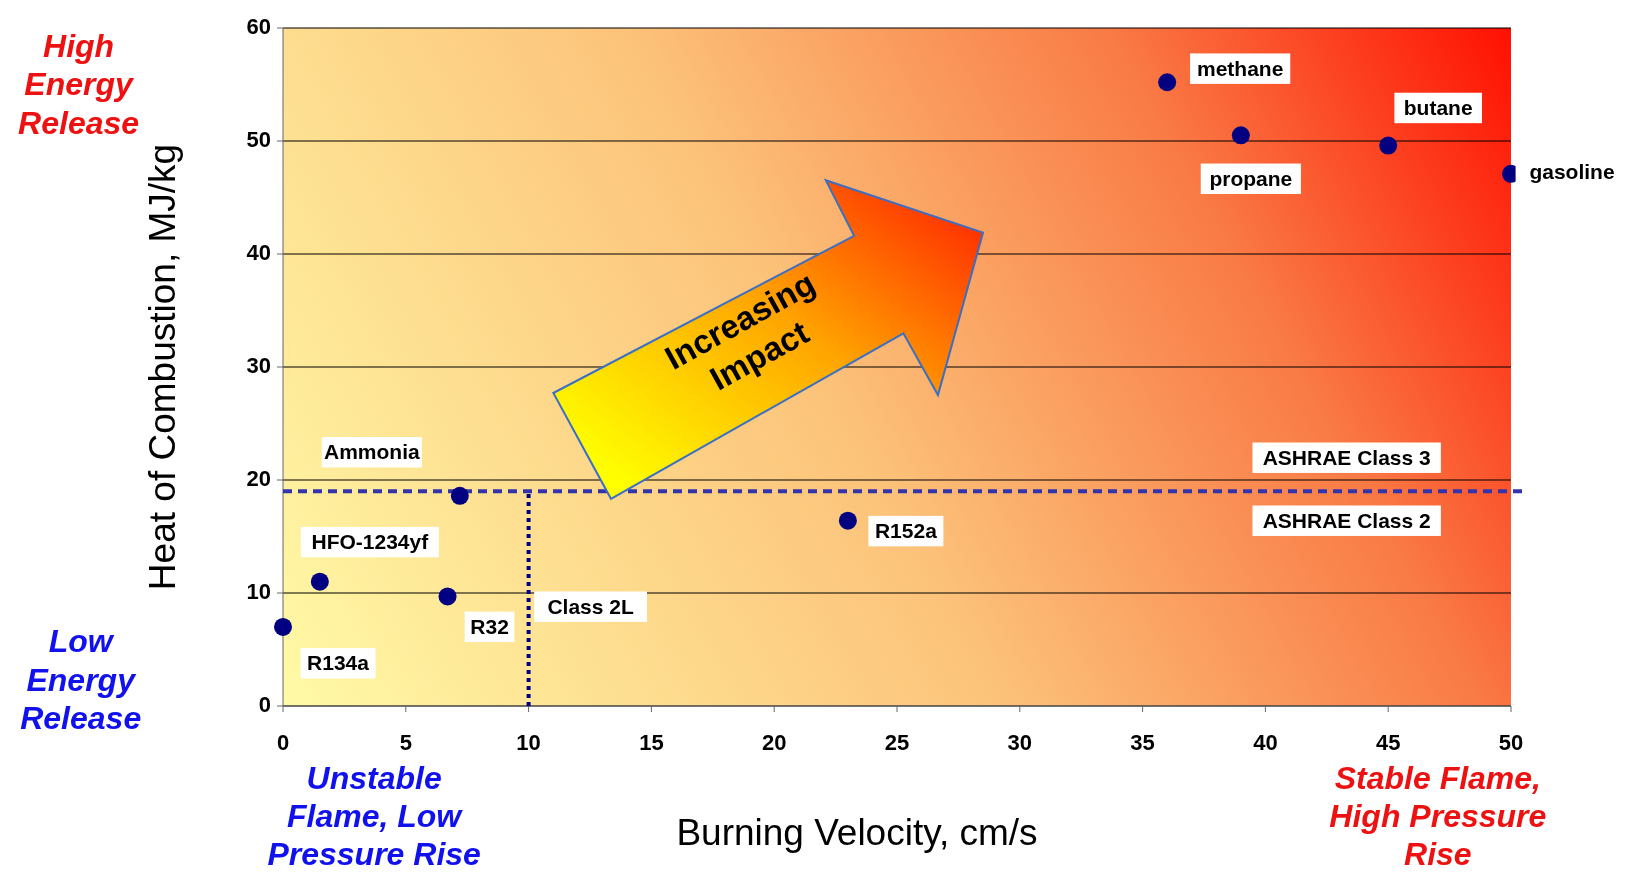 This screenshot has height=879, width=1643. What do you see at coordinates (81, 680) in the screenshot?
I see `text: Low Energy Release` at bounding box center [81, 680].